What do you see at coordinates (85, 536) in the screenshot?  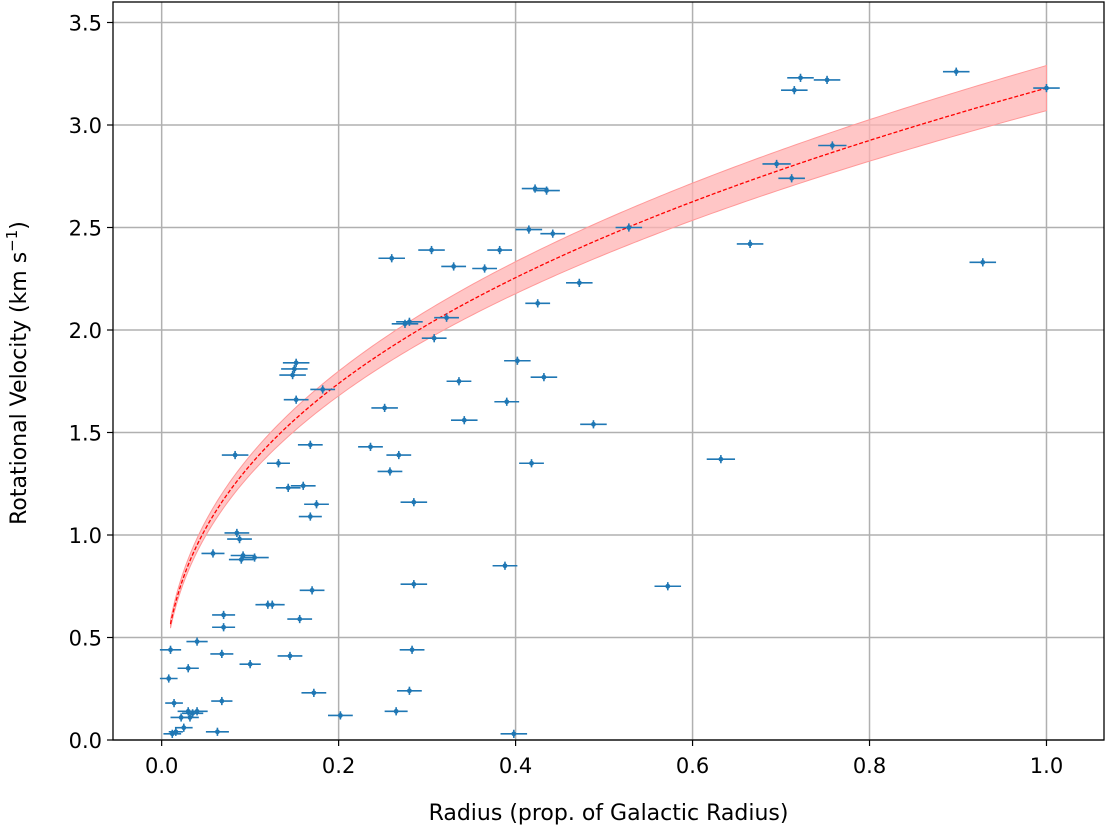 I see `y-tick-label: 1.0` at bounding box center [85, 536].